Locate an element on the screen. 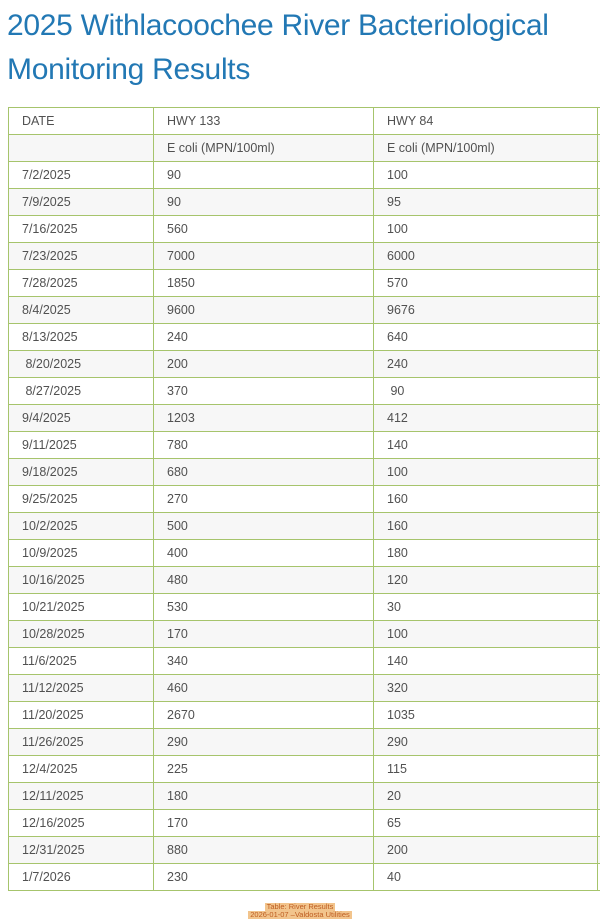 Image resolution: width=600 pixels, height=924 pixels. subheader-hwy84-units: E coli (MPN/100ml) is located at coordinates (485, 148).